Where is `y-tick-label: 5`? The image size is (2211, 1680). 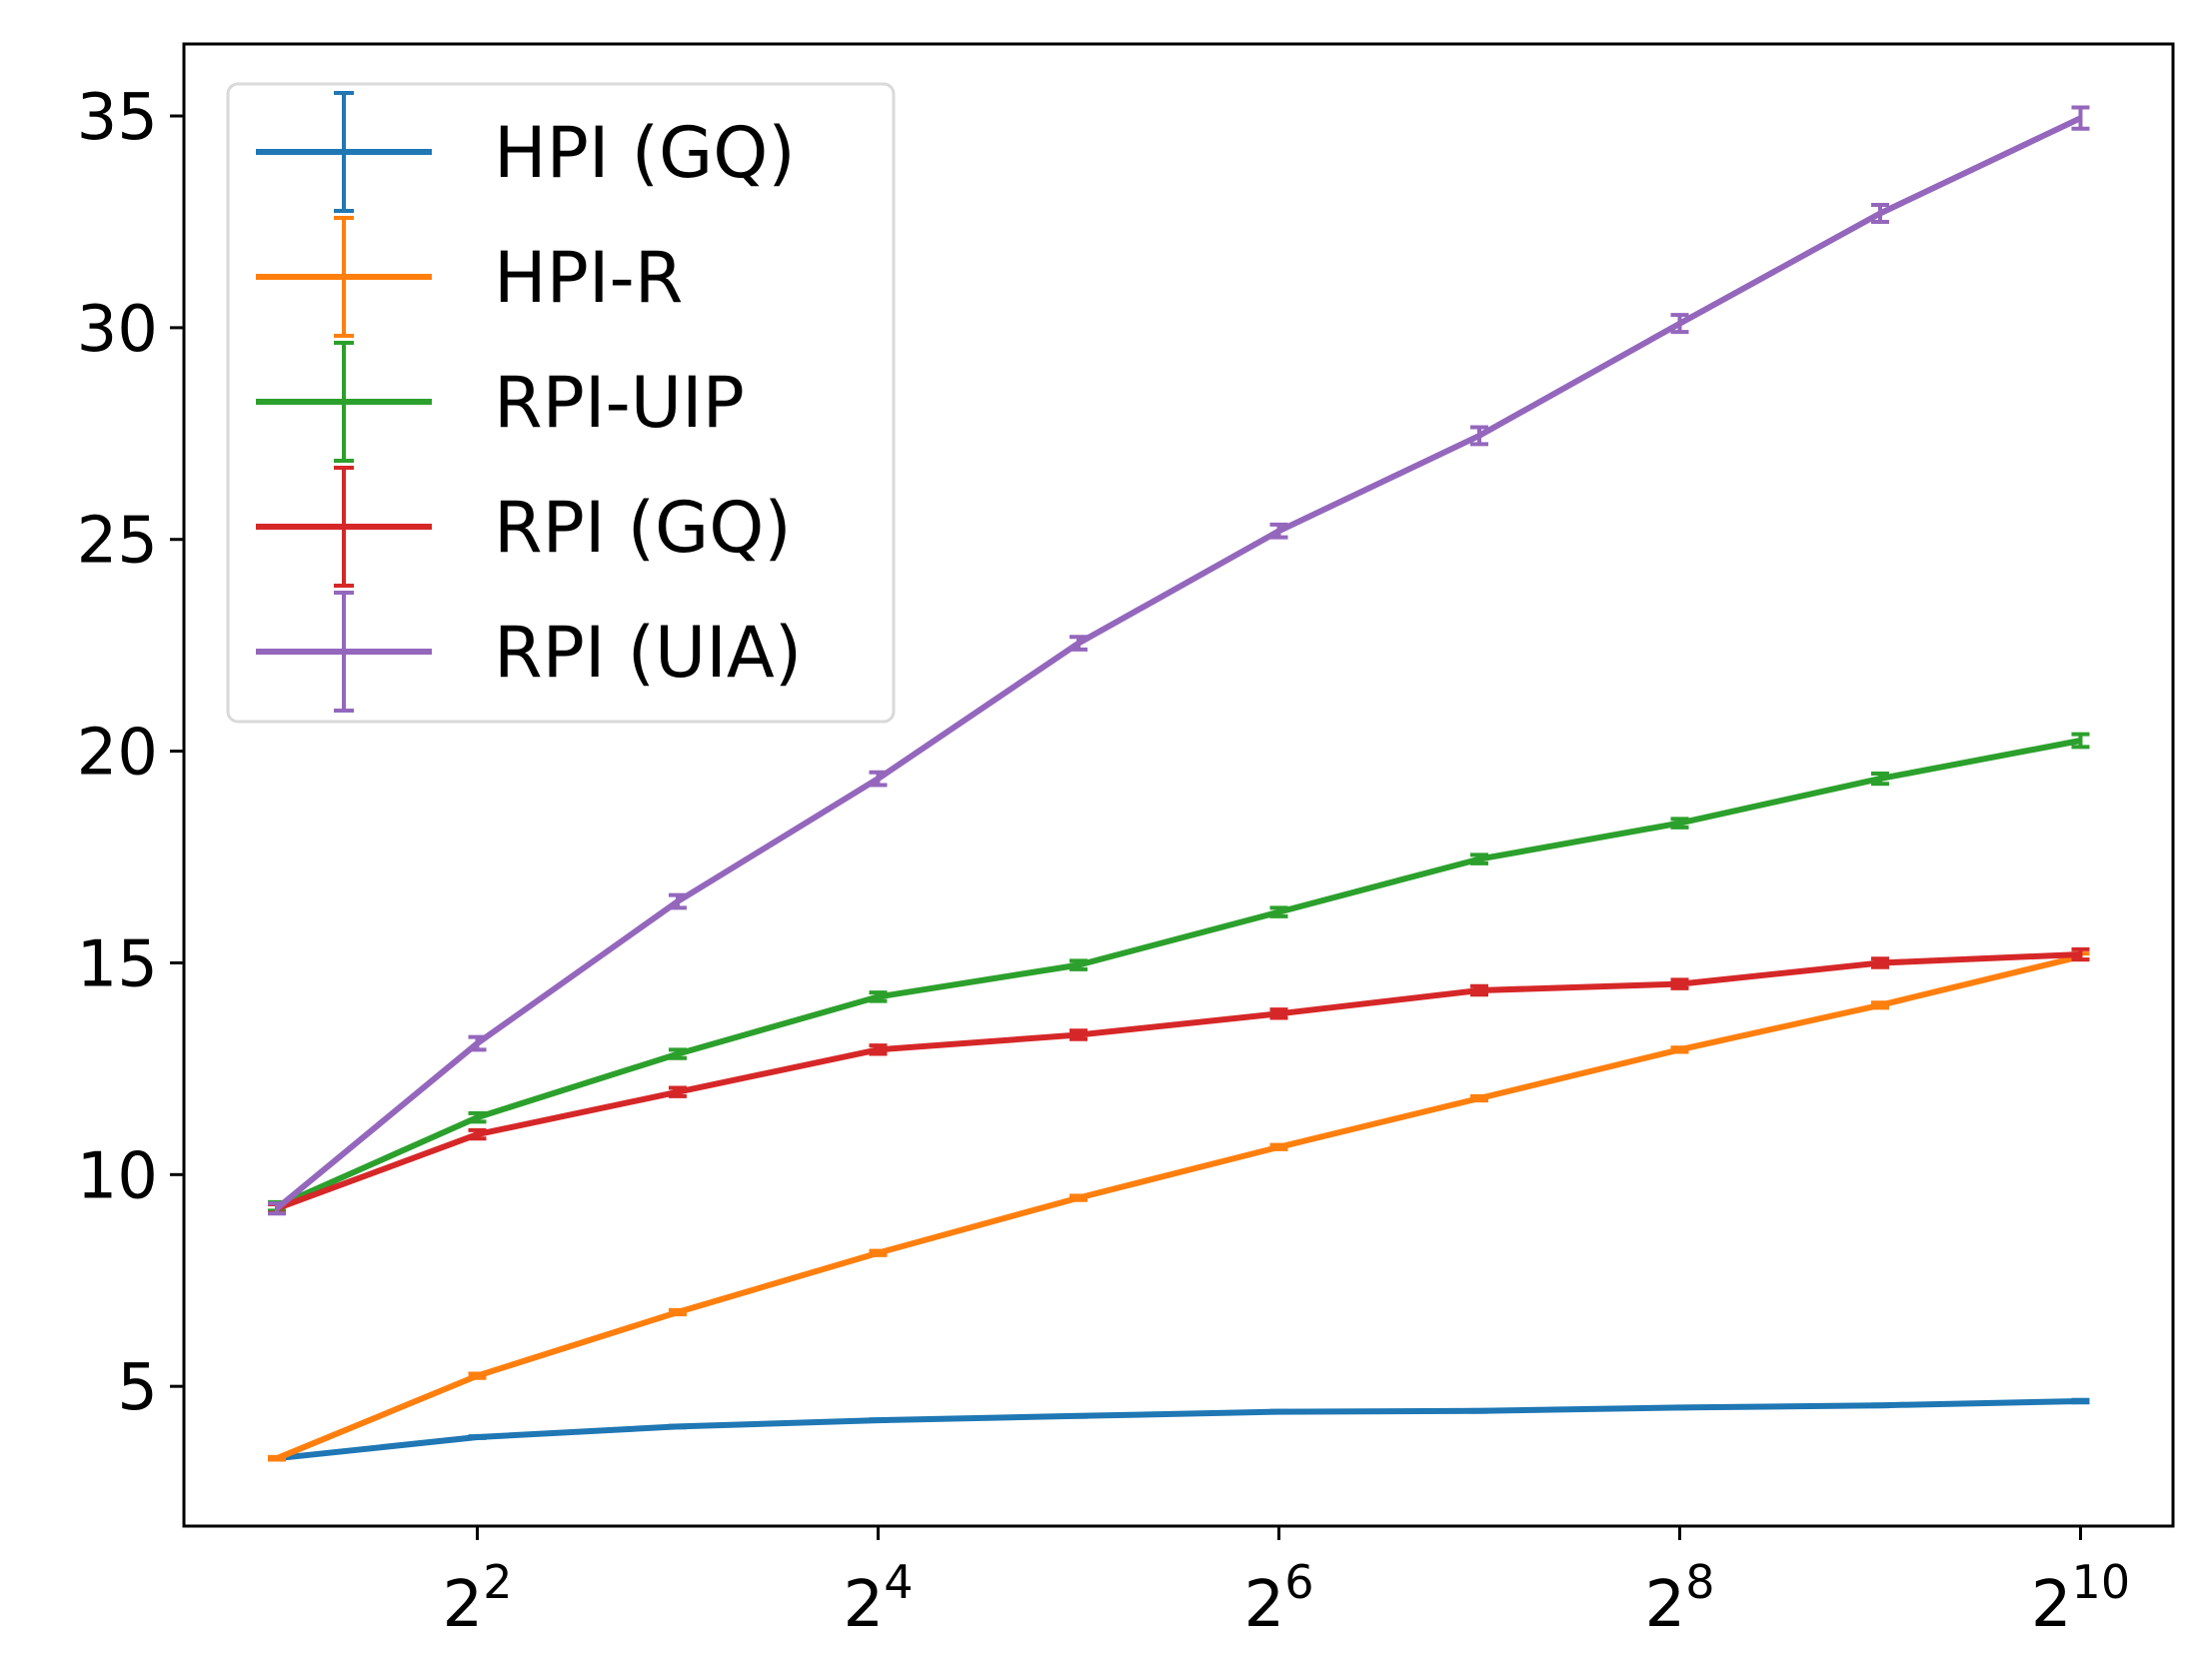
y-tick-label: 5 is located at coordinates (138, 1388).